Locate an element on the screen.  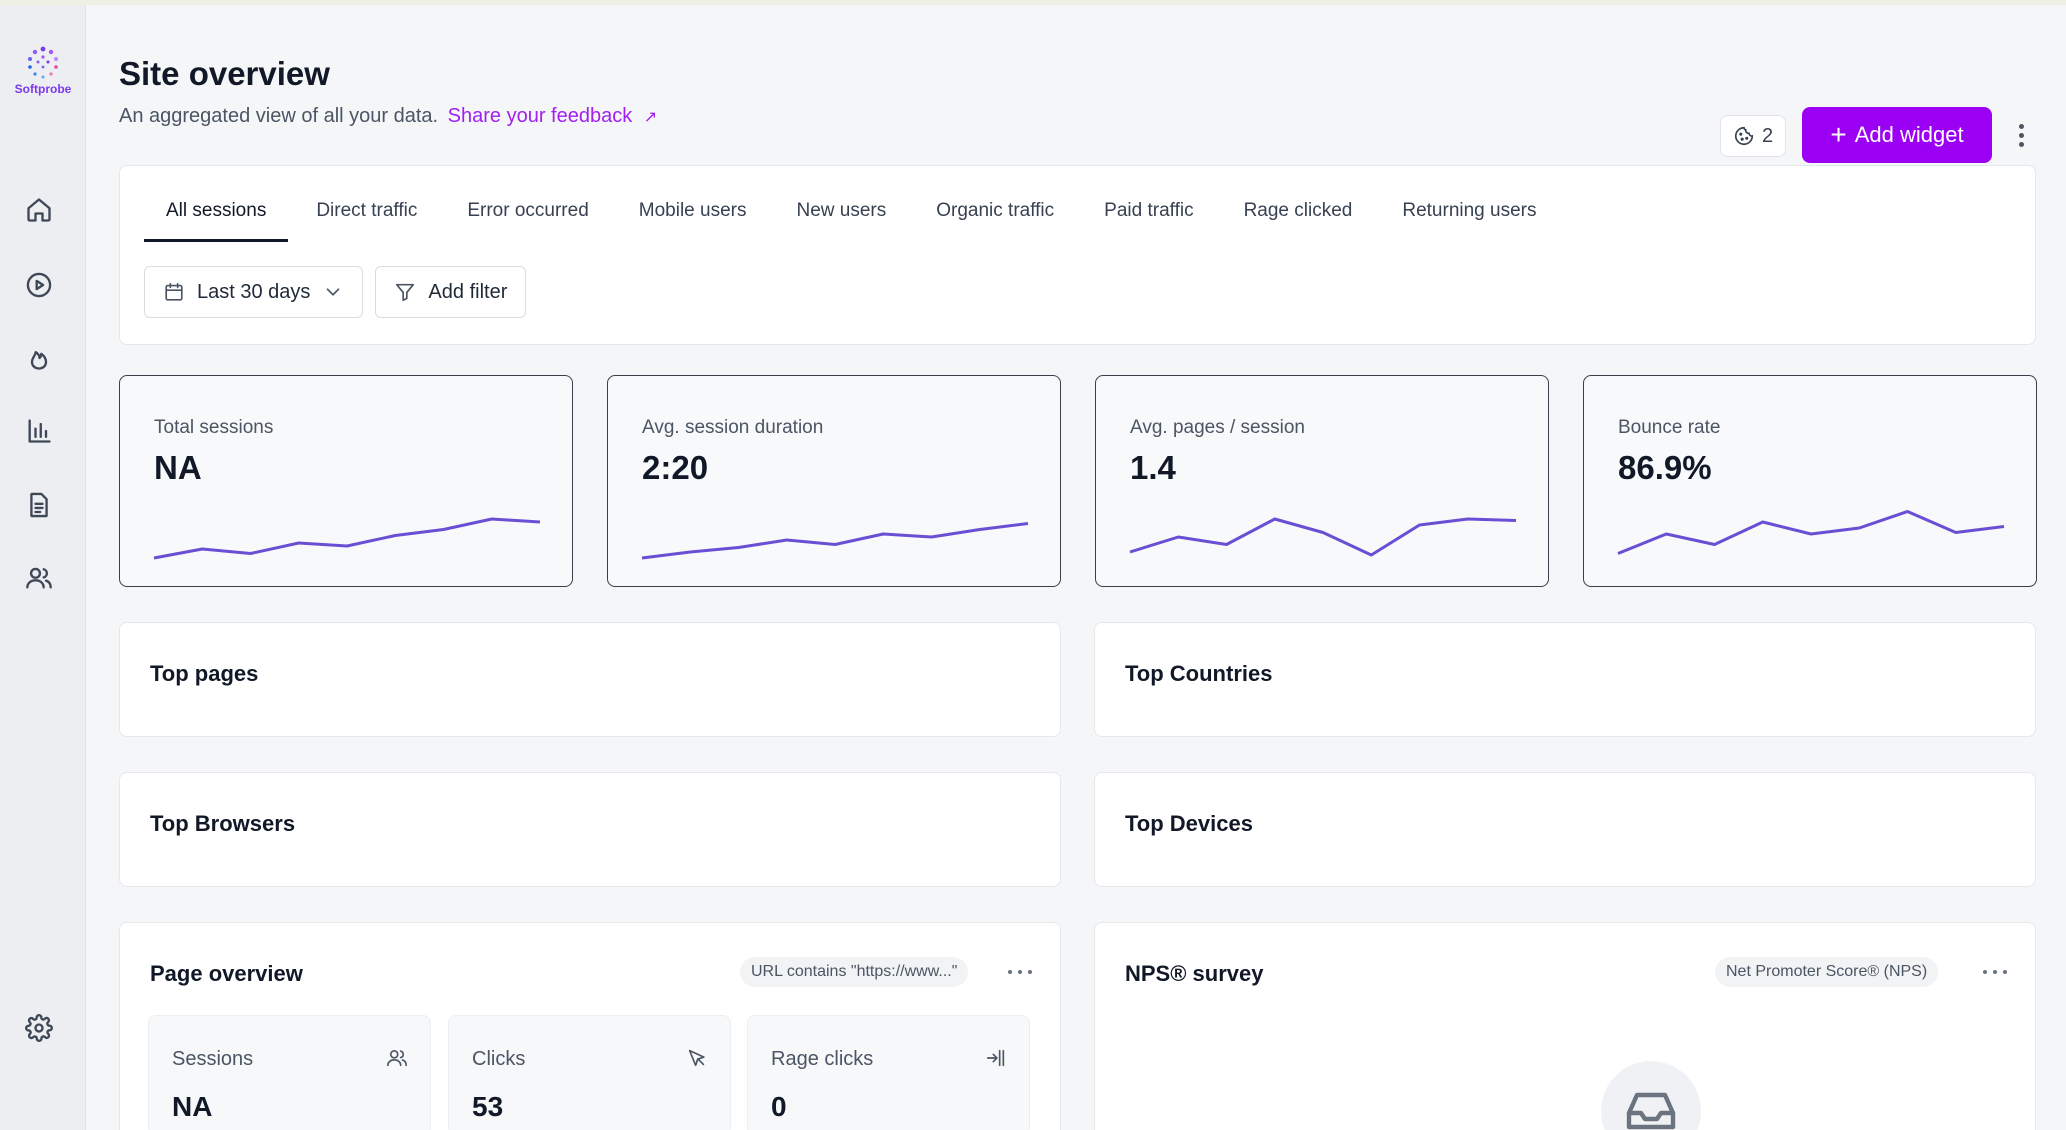
more-options-icon is located at coordinates (2021, 135).